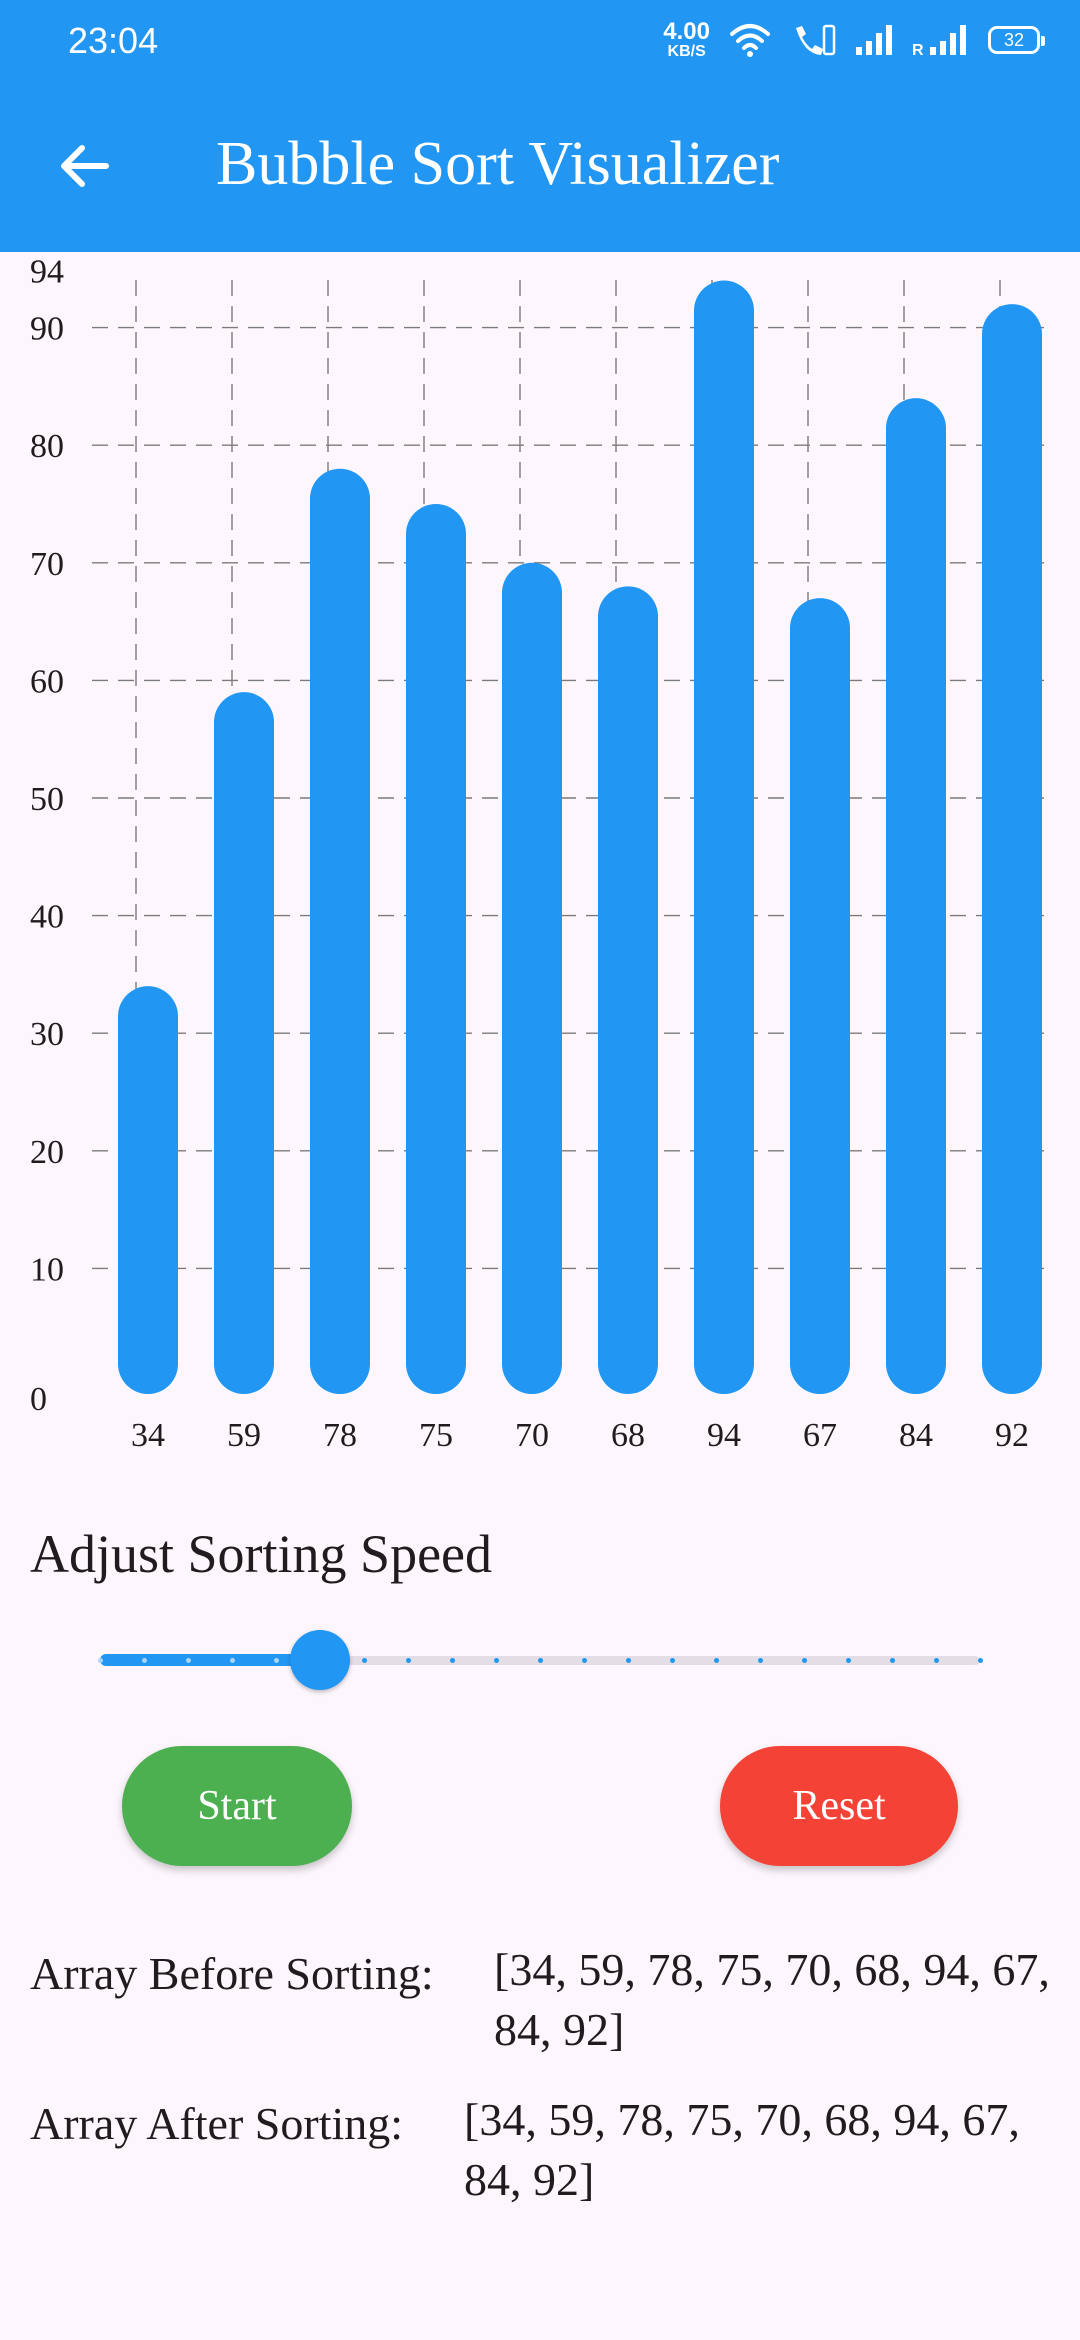  Describe the element at coordinates (38, 1399) in the screenshot. I see `y-tick-label: 0` at that location.